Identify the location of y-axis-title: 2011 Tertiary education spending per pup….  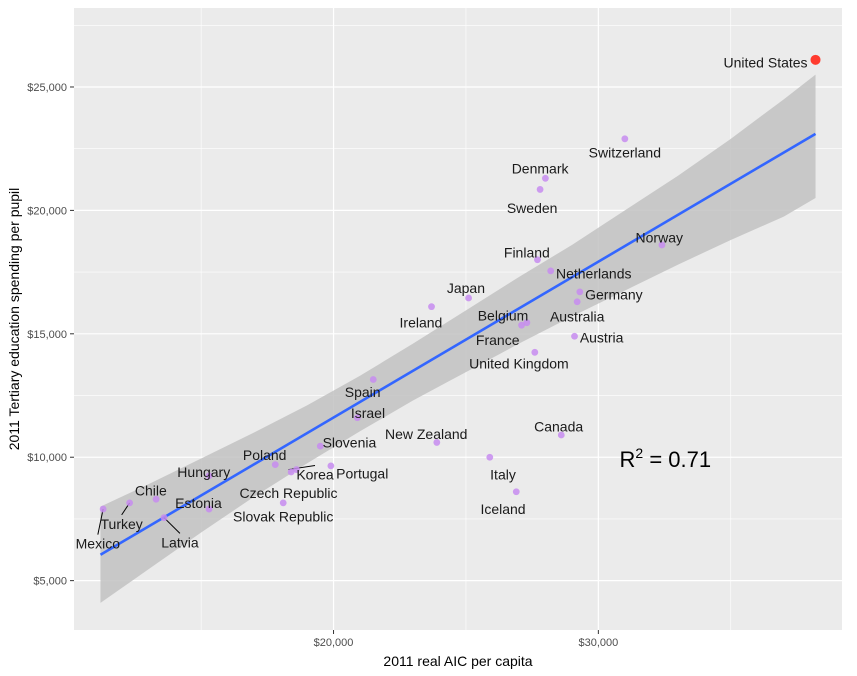
(14, 319).